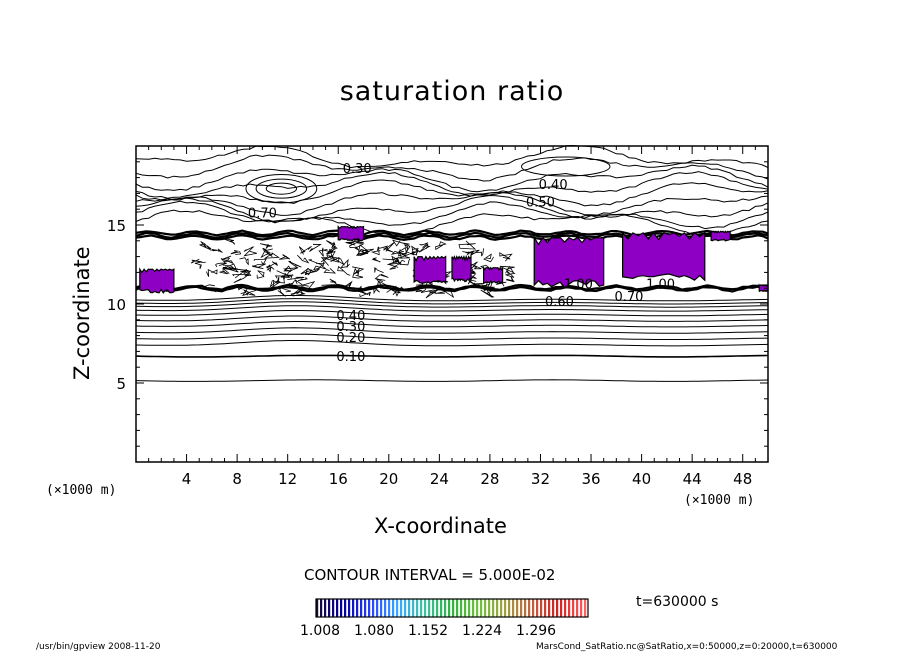 The image size is (904, 654). I want to click on colorbar-frame, so click(452, 608).